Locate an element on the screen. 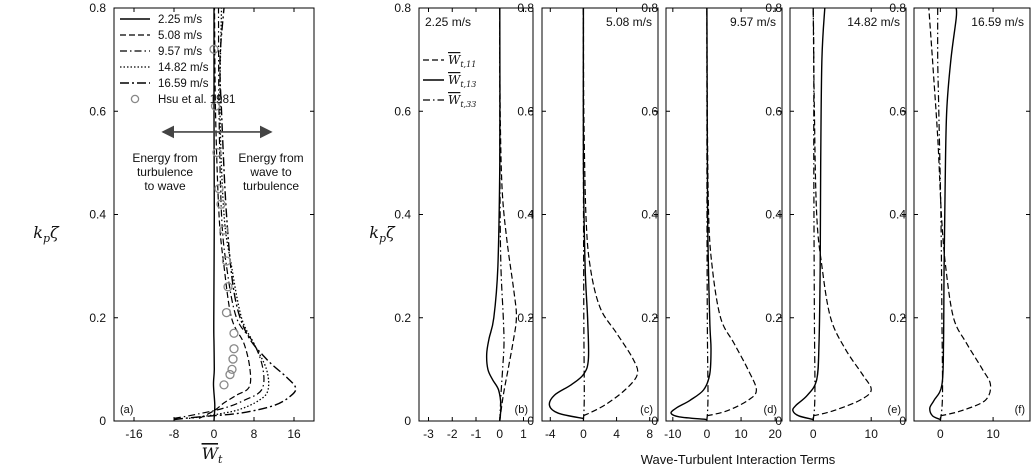 The image size is (1032, 474). x-tick-label: -16 is located at coordinates (134, 434).